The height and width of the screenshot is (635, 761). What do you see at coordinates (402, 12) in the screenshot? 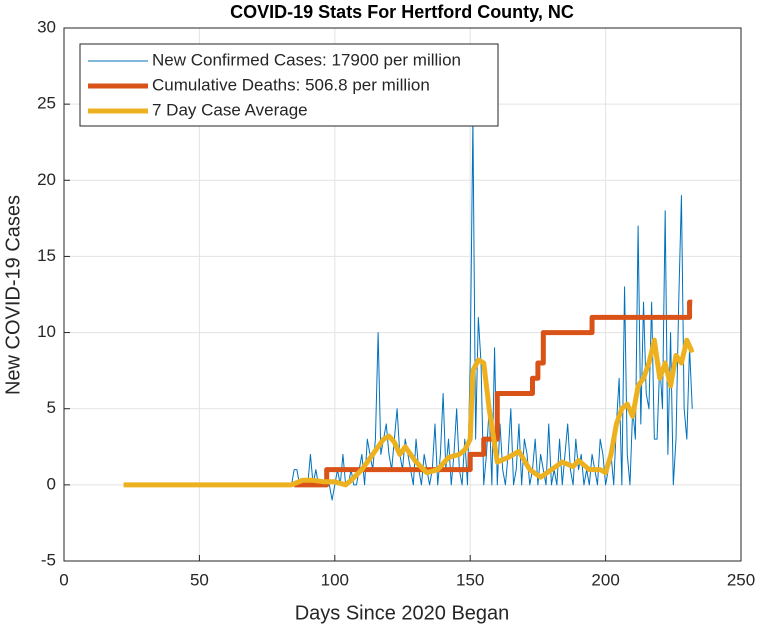
I see `chart-title: COVID-19 Stats For Hertford County, NC` at bounding box center [402, 12].